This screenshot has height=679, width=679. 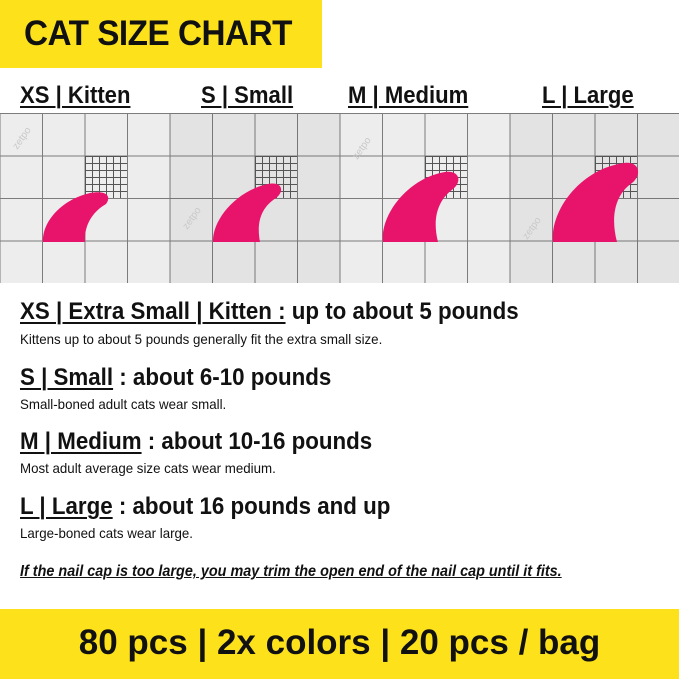 I want to click on size-heading-s: S | Small : about 6-10 pounds, so click(x=175, y=378).